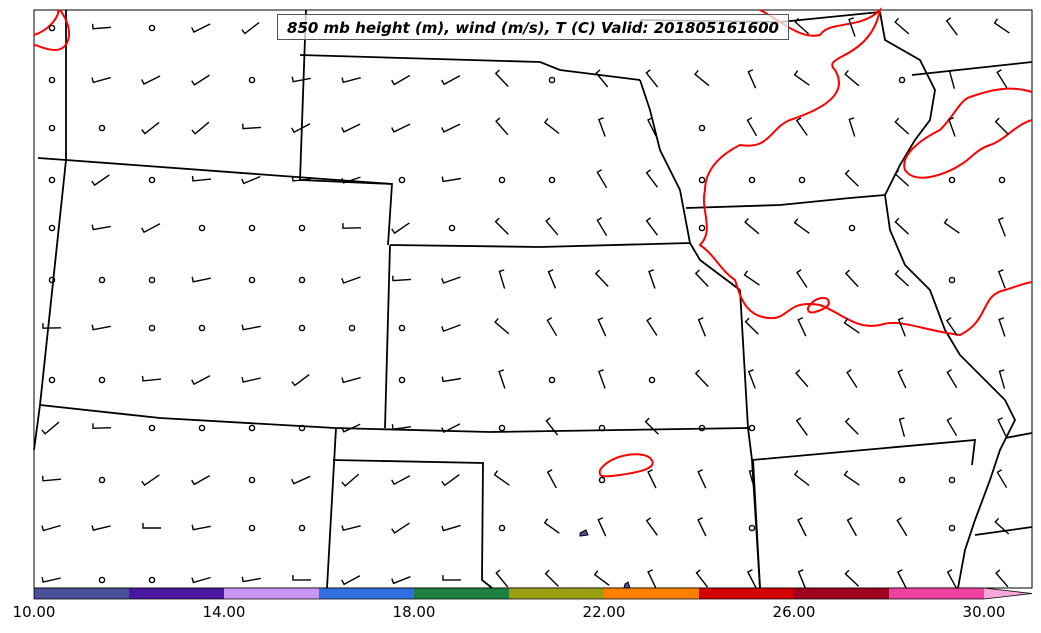 This screenshot has height=633, width=1041. Describe the element at coordinates (470, 67) in the screenshot. I see `border-sd-ne` at that location.